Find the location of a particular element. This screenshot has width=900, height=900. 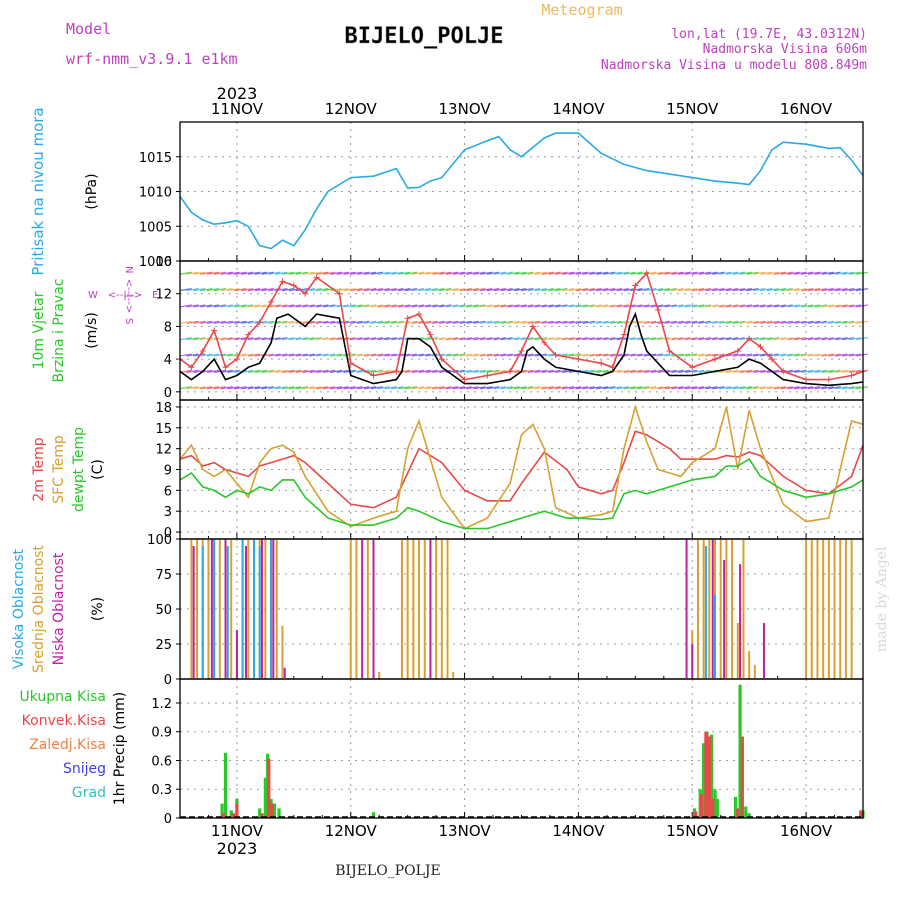

y-tick-label: 15 is located at coordinates (163, 429).